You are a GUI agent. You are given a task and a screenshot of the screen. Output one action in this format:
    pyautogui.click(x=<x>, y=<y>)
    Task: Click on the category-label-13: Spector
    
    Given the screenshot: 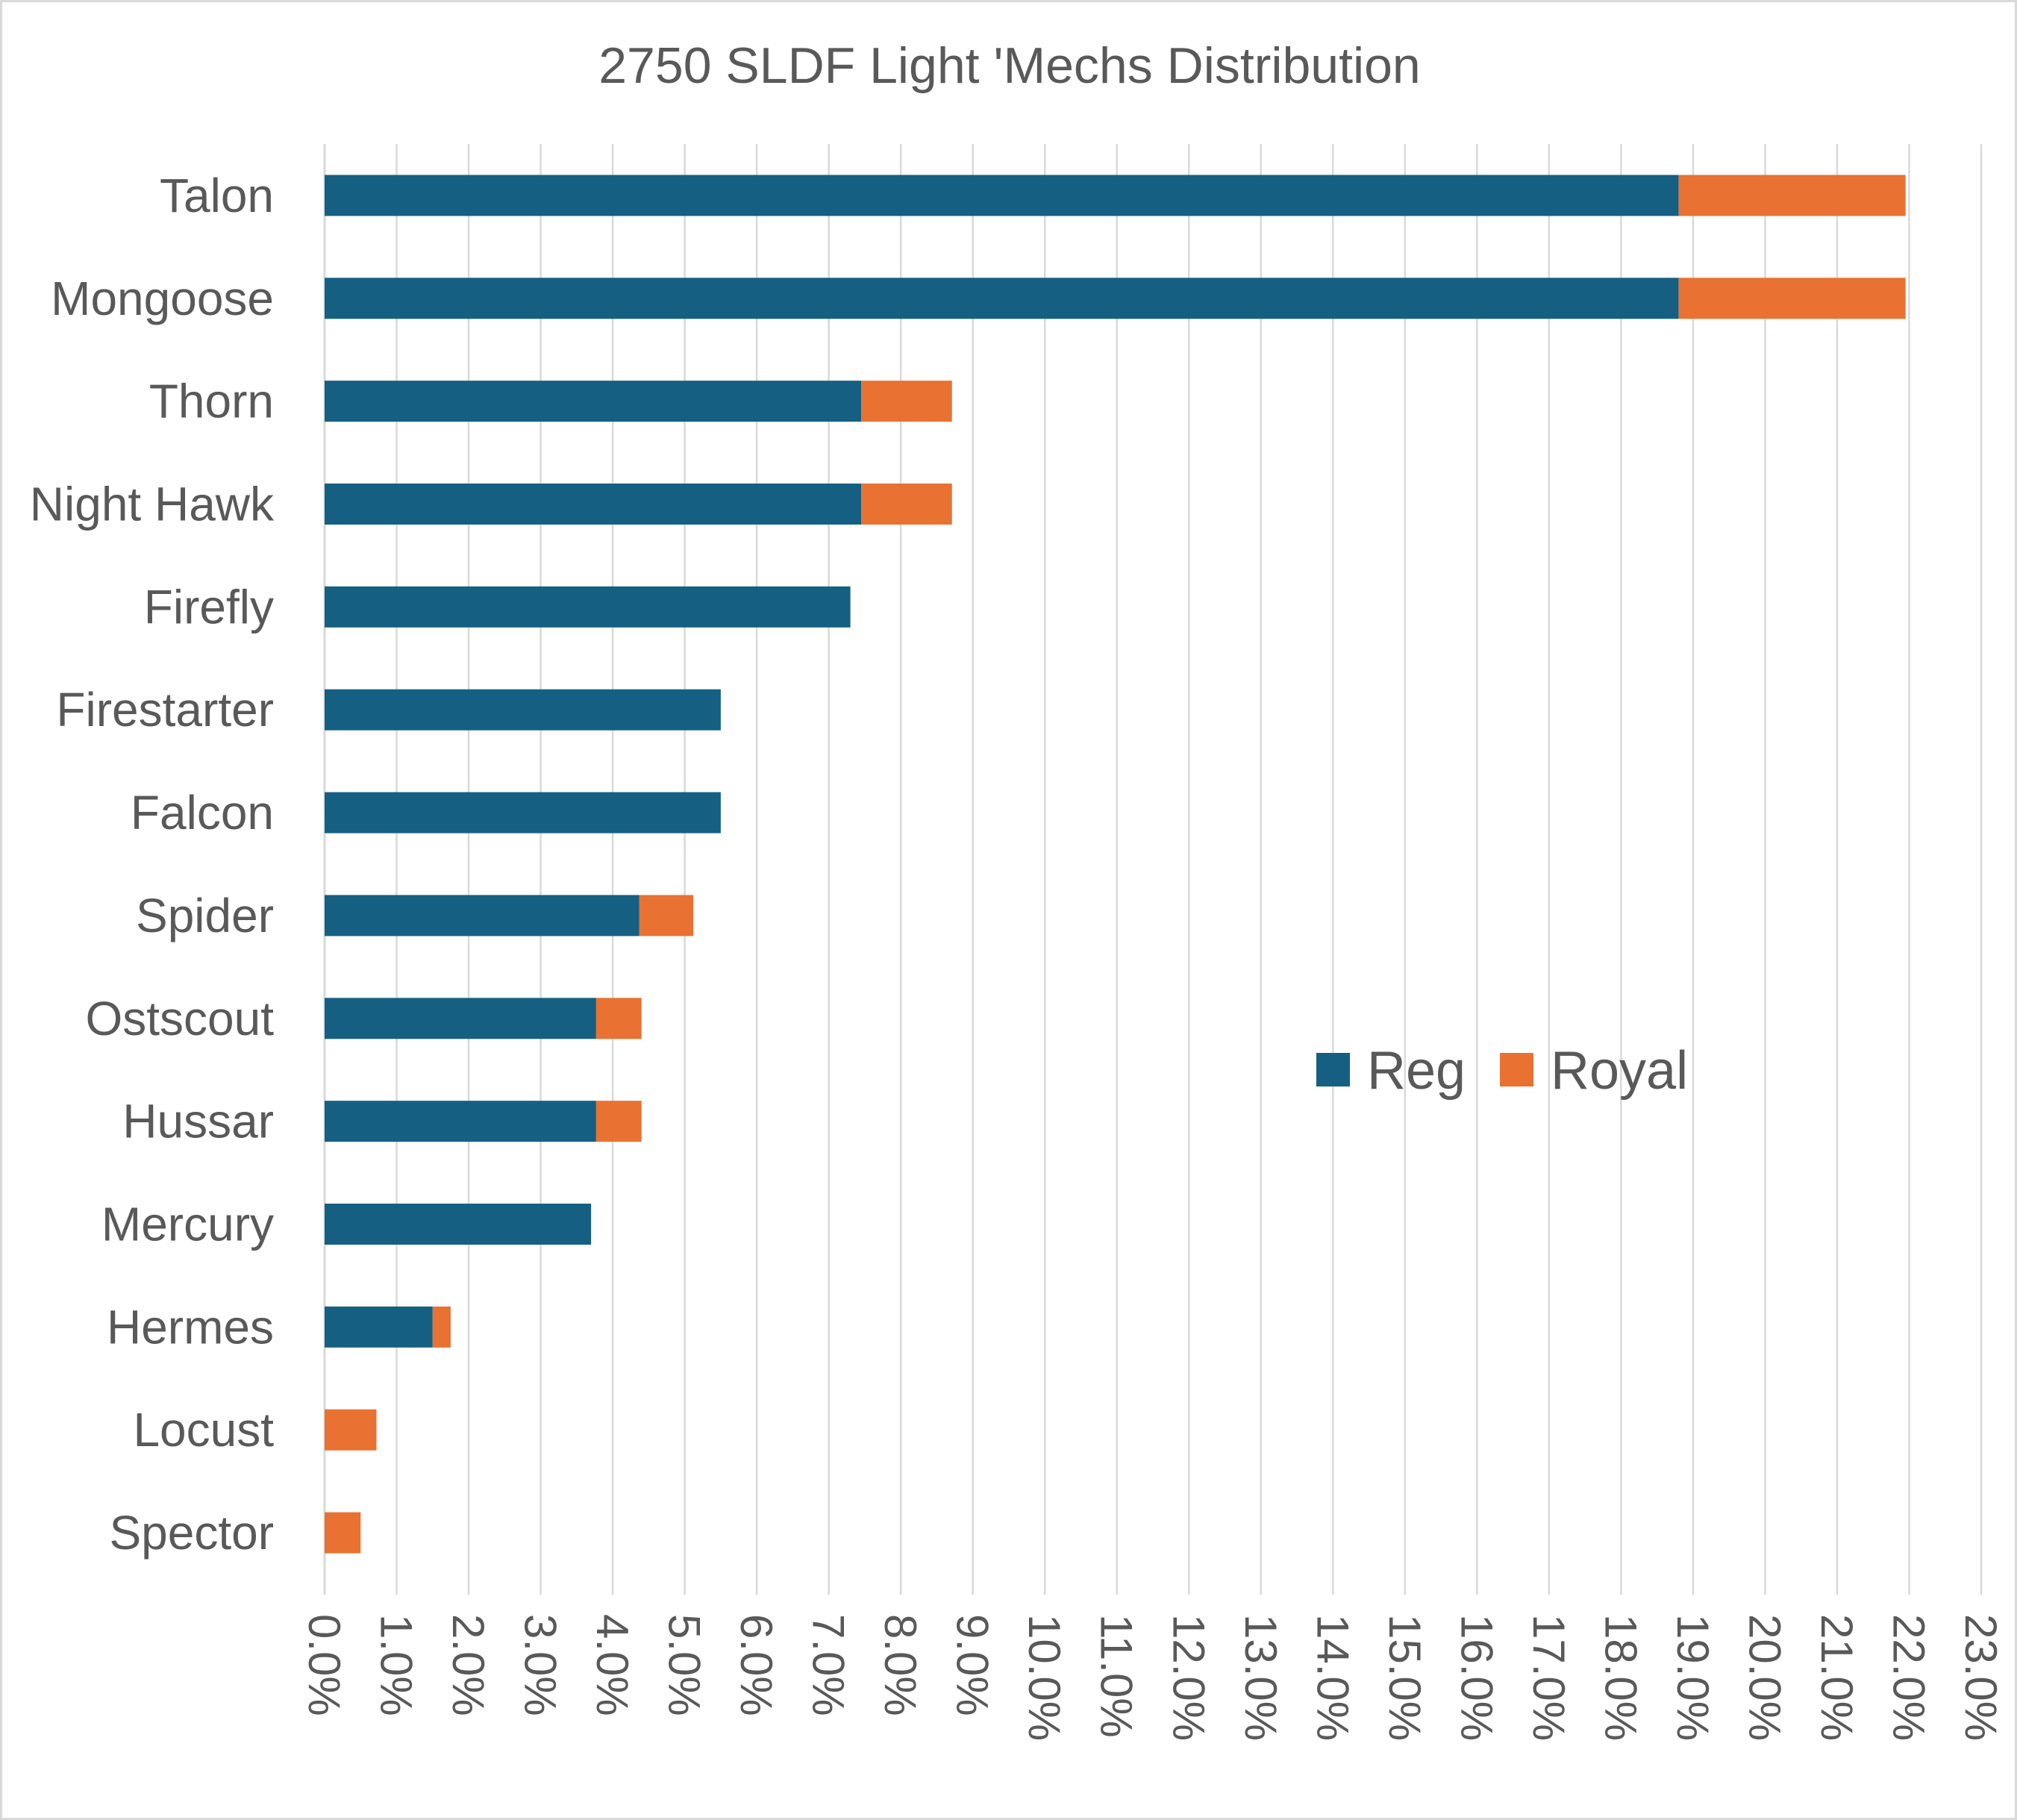 What is the action you would take?
    pyautogui.click(x=191, y=1533)
    